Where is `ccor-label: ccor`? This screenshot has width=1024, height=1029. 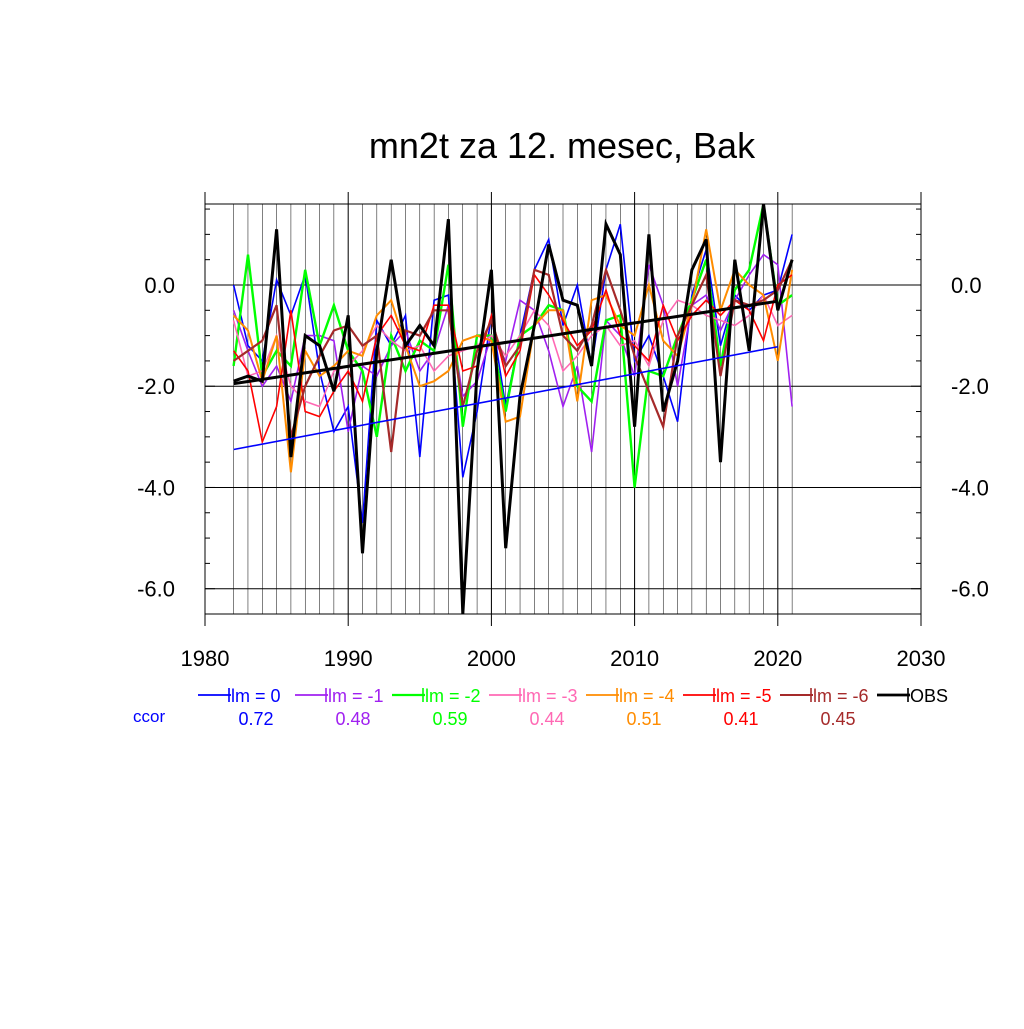 ccor-label: ccor is located at coordinates (149, 716).